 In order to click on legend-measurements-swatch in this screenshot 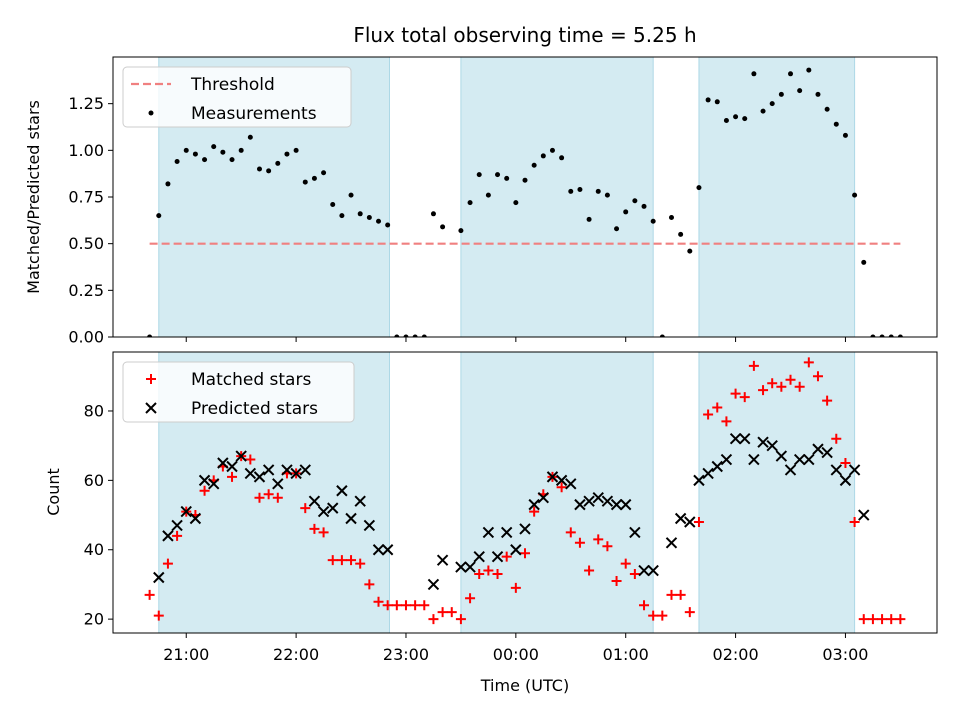, I will do `click(151, 113)`.